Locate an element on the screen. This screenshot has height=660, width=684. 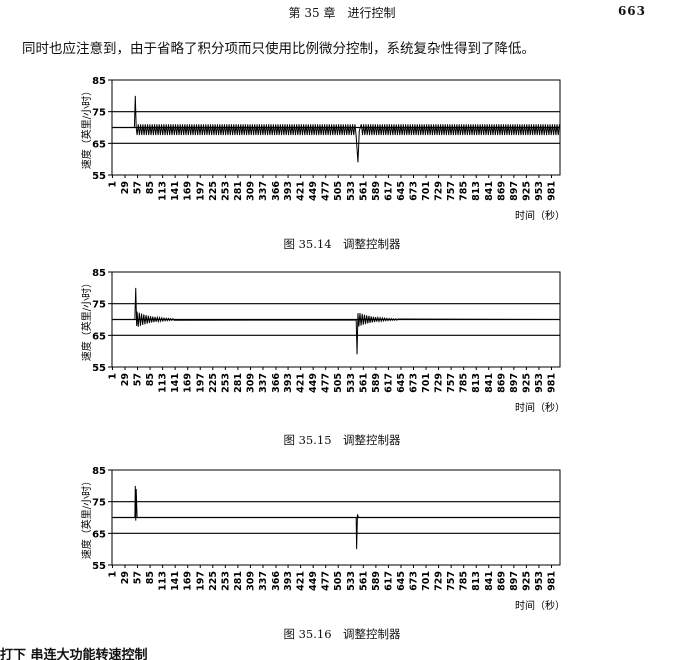
figure-3-caption: 图 35.16 调整控制器 is located at coordinates (342, 634).